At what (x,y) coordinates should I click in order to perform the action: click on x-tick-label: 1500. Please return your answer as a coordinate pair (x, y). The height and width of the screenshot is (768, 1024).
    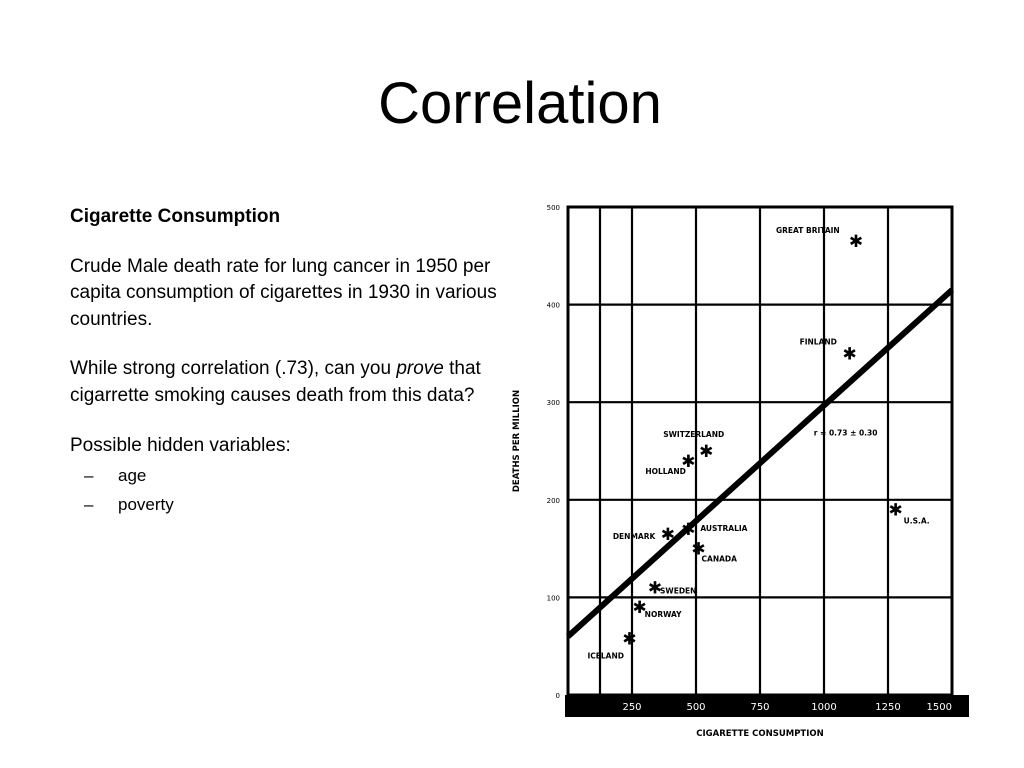
    Looking at the image, I should click on (939, 707).